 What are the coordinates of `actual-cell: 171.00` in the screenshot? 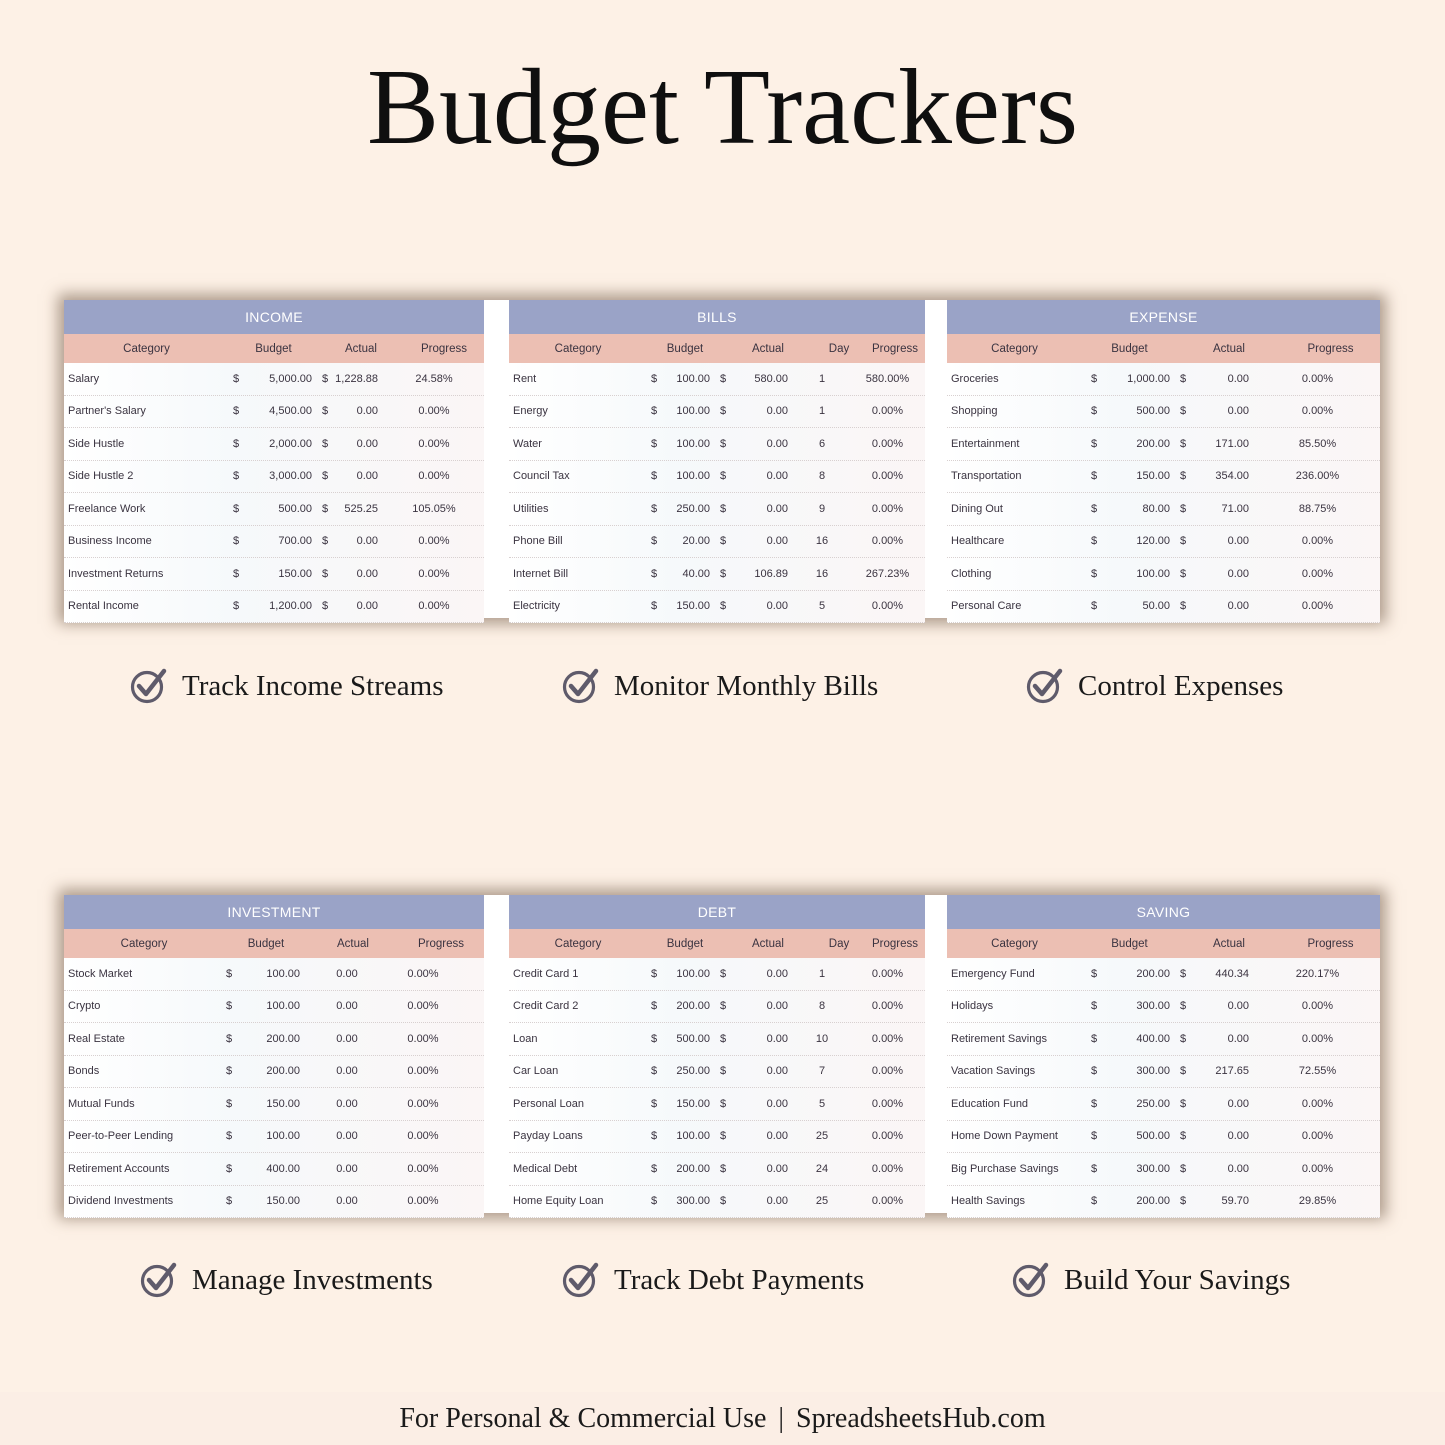 It's located at (1232, 443).